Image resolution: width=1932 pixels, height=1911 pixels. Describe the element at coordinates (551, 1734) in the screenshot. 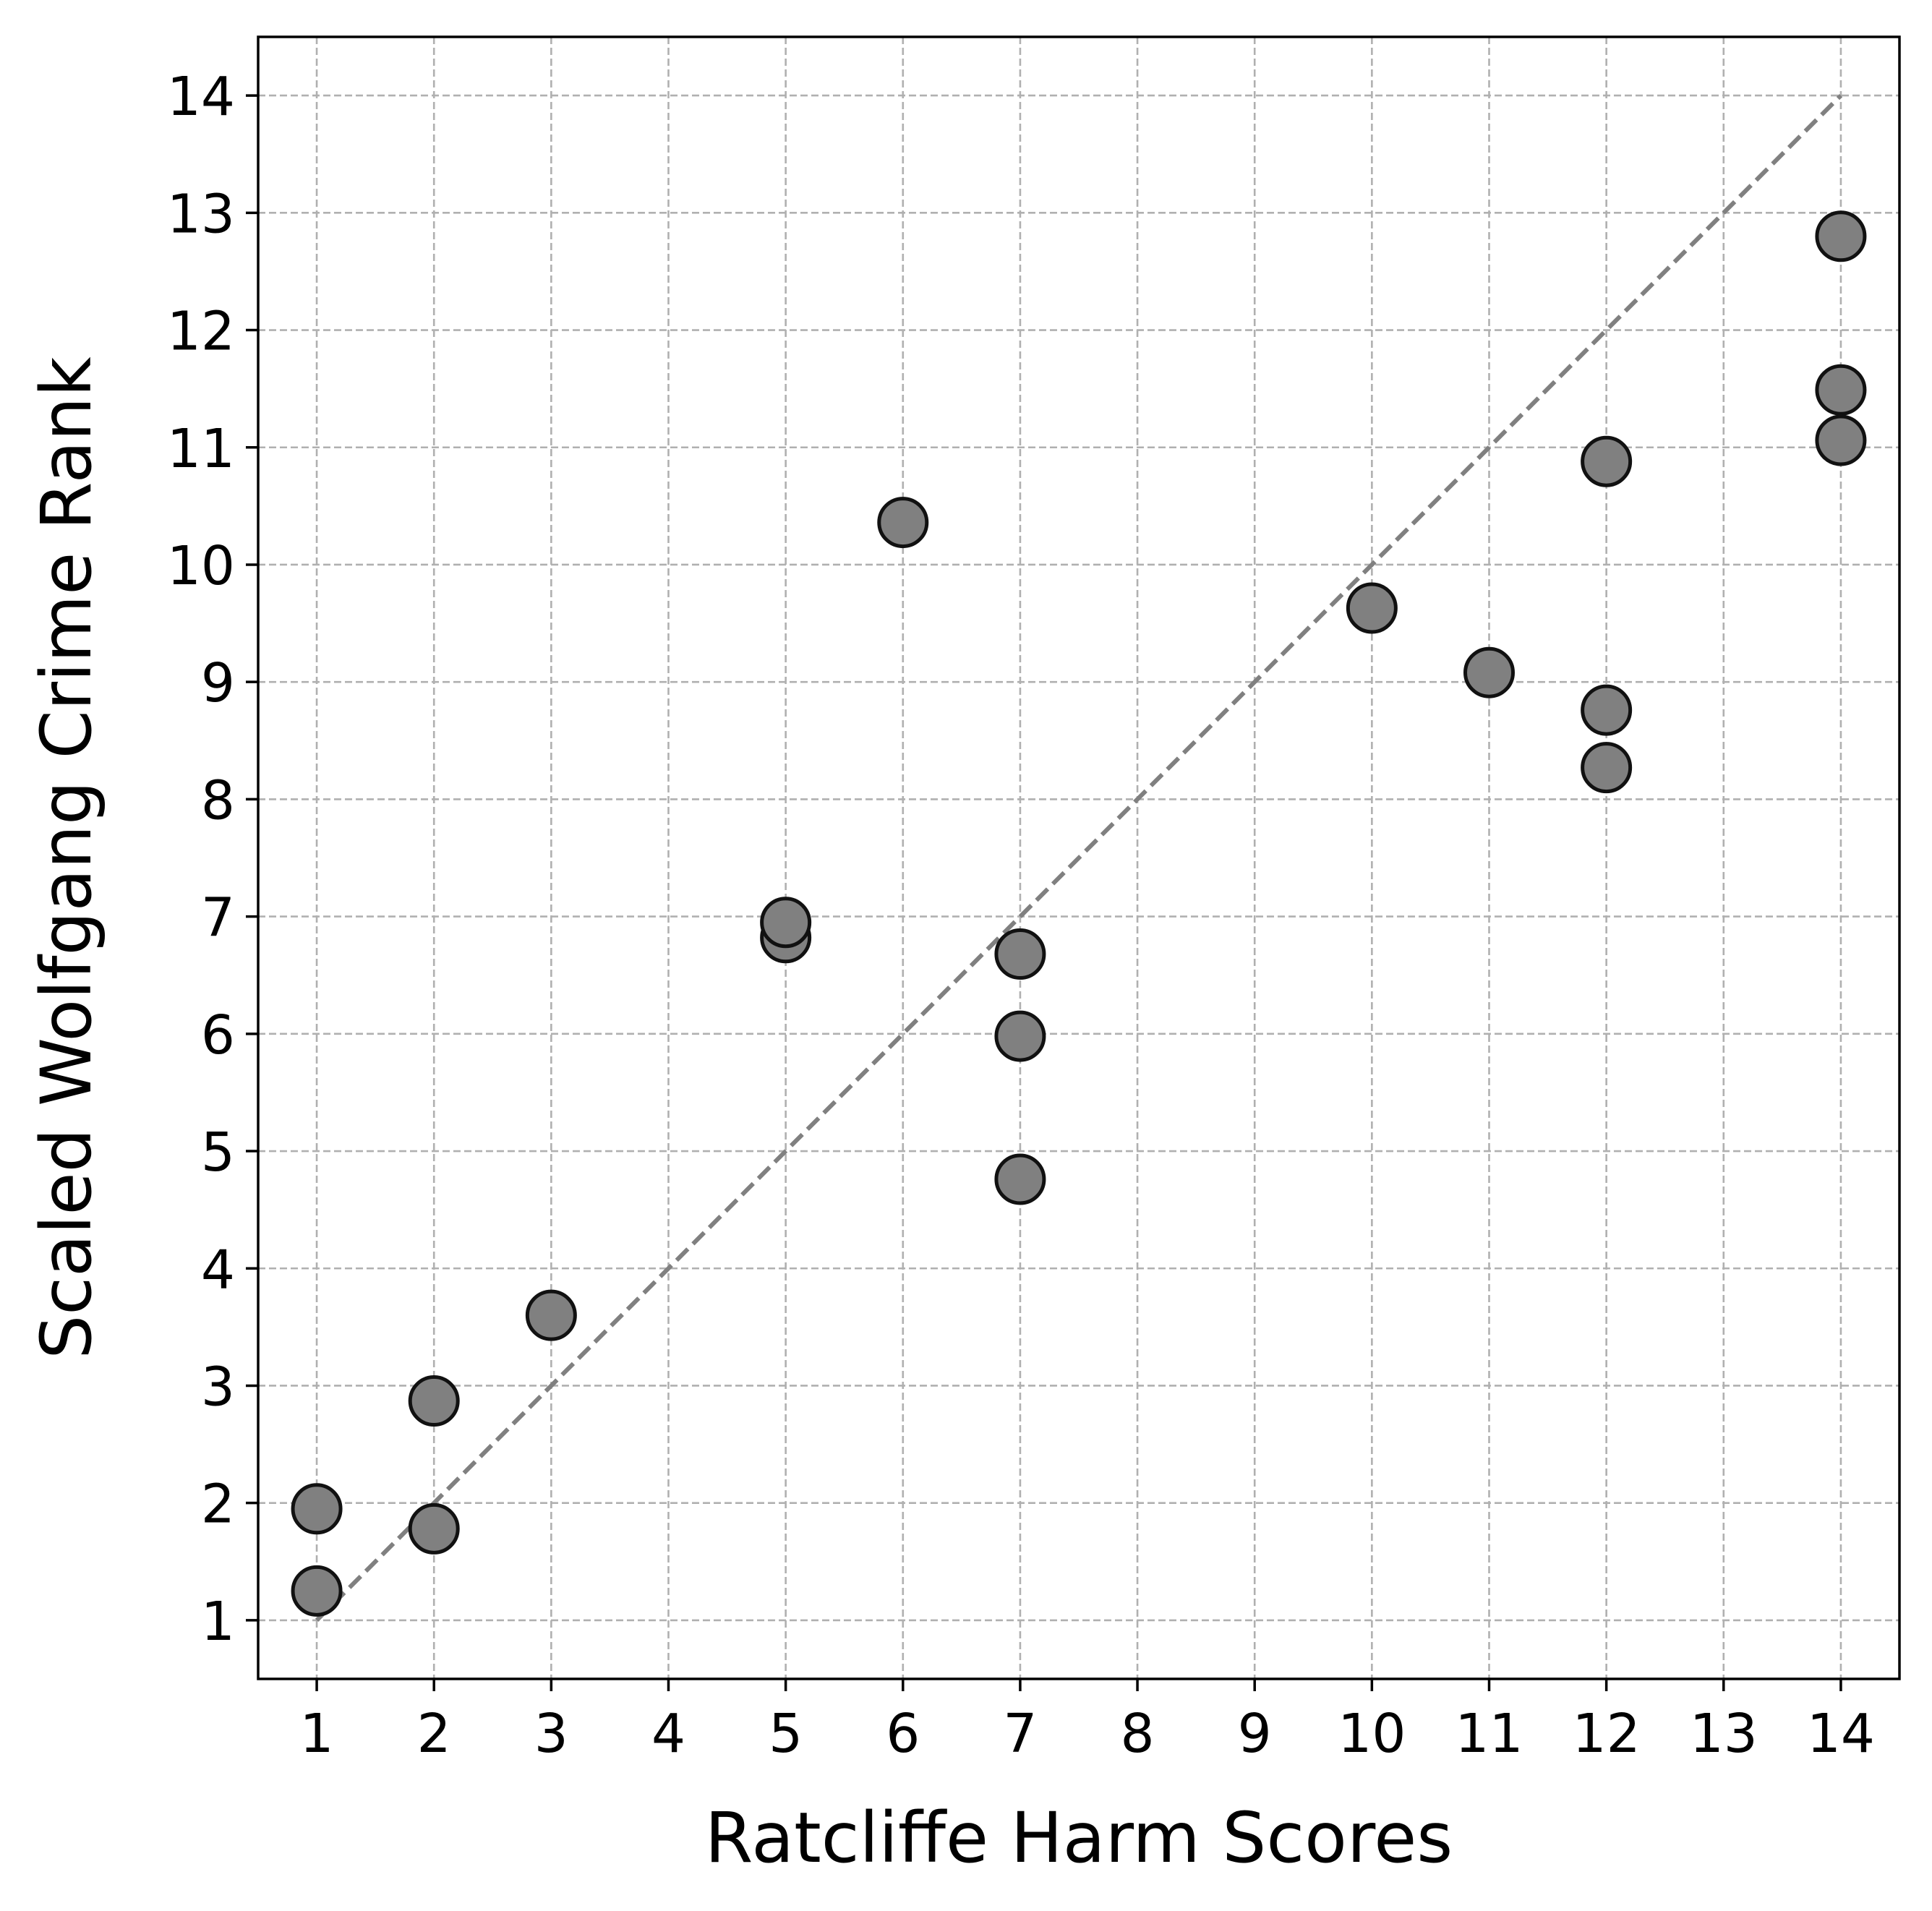

I see `x-tick-label-3: 3` at that location.